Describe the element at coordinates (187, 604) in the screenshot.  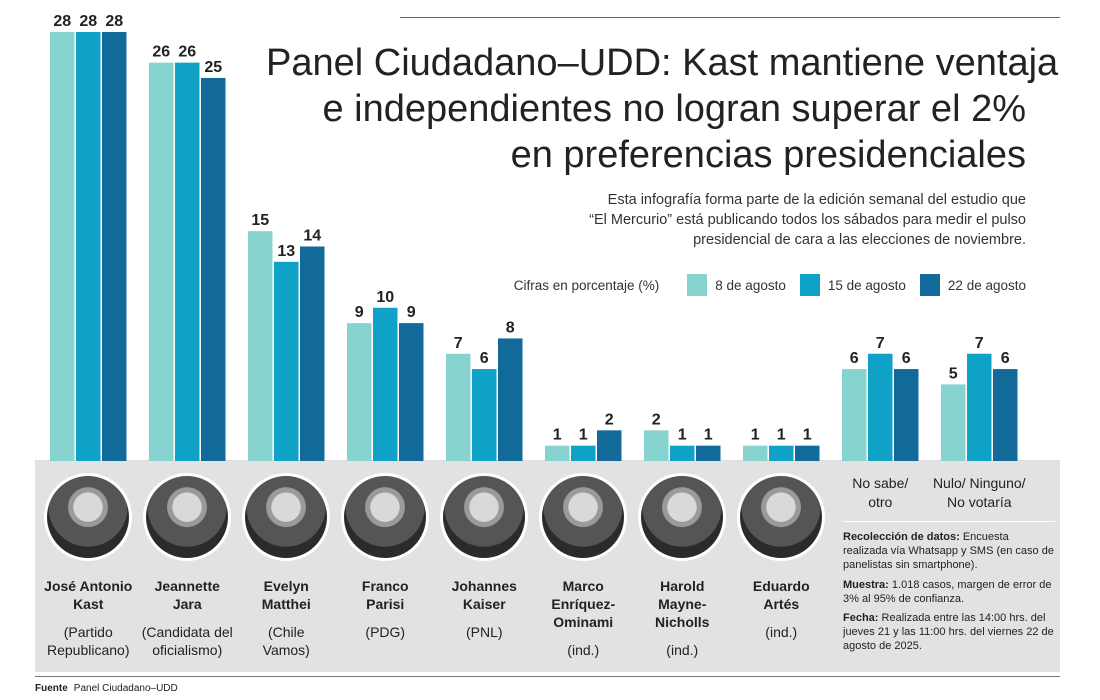
I see `candidate-name-line: Jara` at that location.